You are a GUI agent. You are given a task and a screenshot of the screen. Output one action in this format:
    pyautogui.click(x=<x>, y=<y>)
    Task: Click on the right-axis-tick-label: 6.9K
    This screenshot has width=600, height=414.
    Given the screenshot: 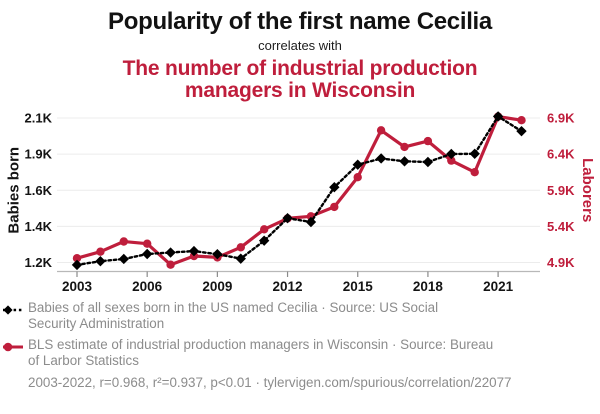 What is the action you would take?
    pyautogui.click(x=561, y=118)
    